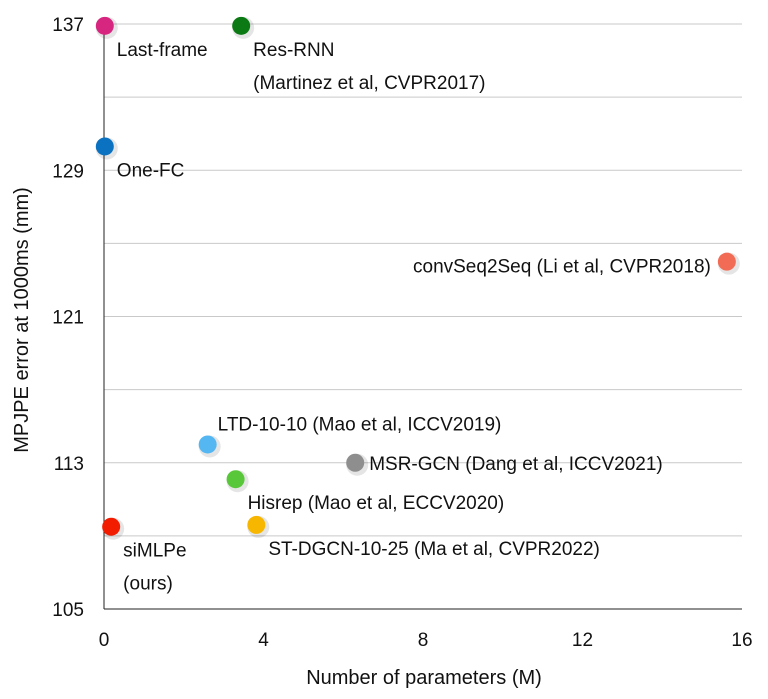 Image resolution: width=768 pixels, height=699 pixels. Describe the element at coordinates (562, 267) in the screenshot. I see `point-label: convSeq2Seq (Li et al, CVPR2018)` at that location.